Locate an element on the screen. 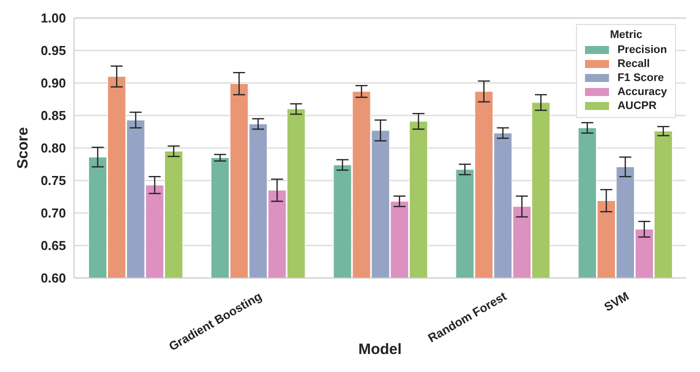  legend-label: Precision is located at coordinates (642, 50).